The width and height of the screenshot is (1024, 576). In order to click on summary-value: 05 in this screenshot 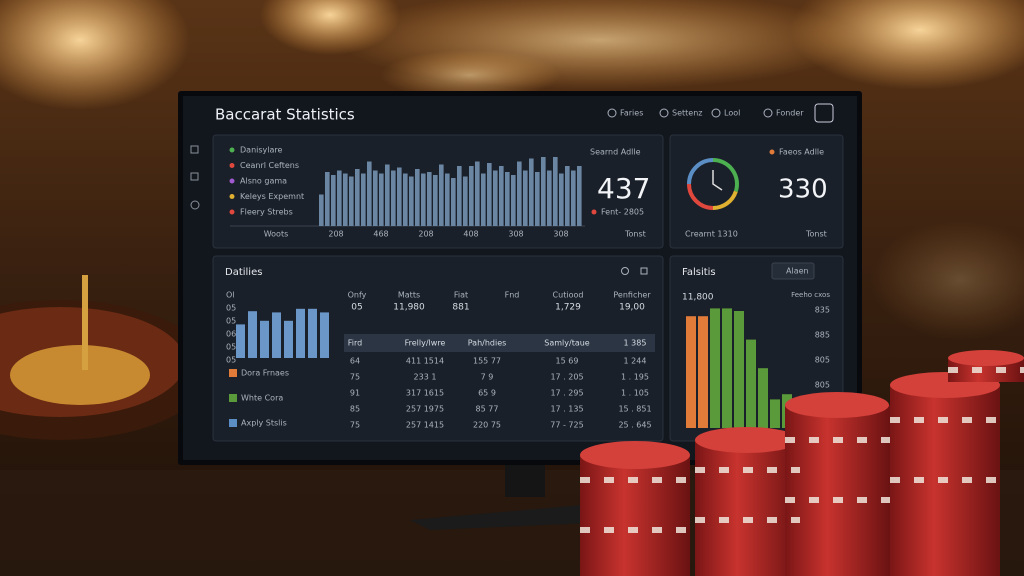, I will do `click(356, 308)`.